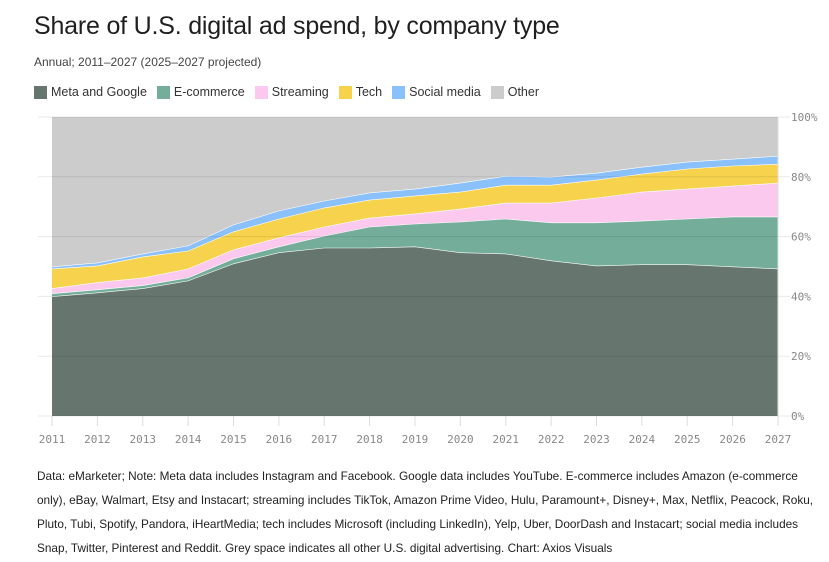 The width and height of the screenshot is (829, 562). What do you see at coordinates (143, 439) in the screenshot?
I see `x-tick-label: 2013` at bounding box center [143, 439].